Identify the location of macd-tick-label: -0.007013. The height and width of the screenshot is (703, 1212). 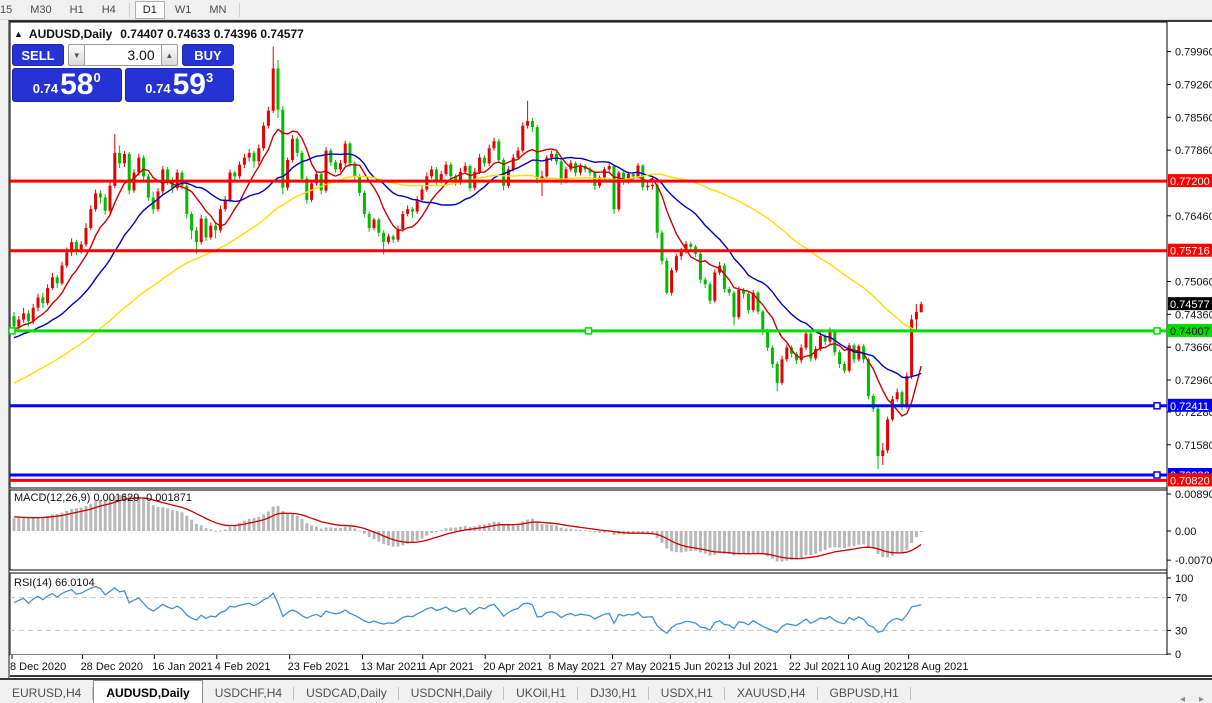
(1193, 561).